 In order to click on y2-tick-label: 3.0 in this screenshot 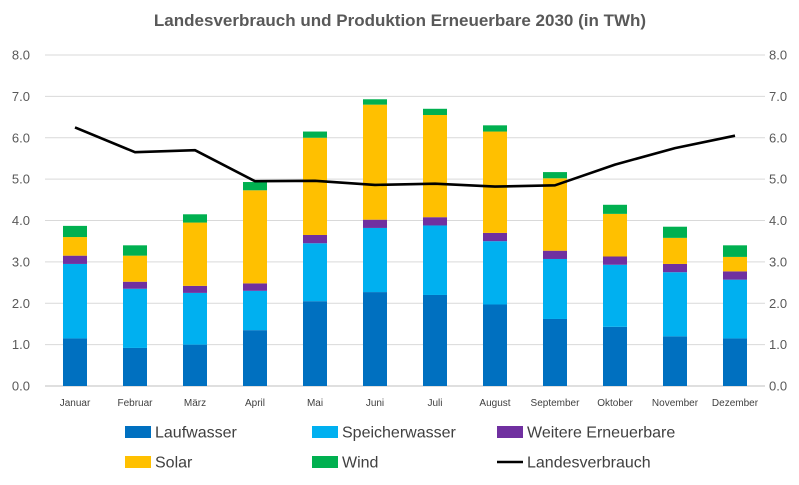, I will do `click(778, 261)`.